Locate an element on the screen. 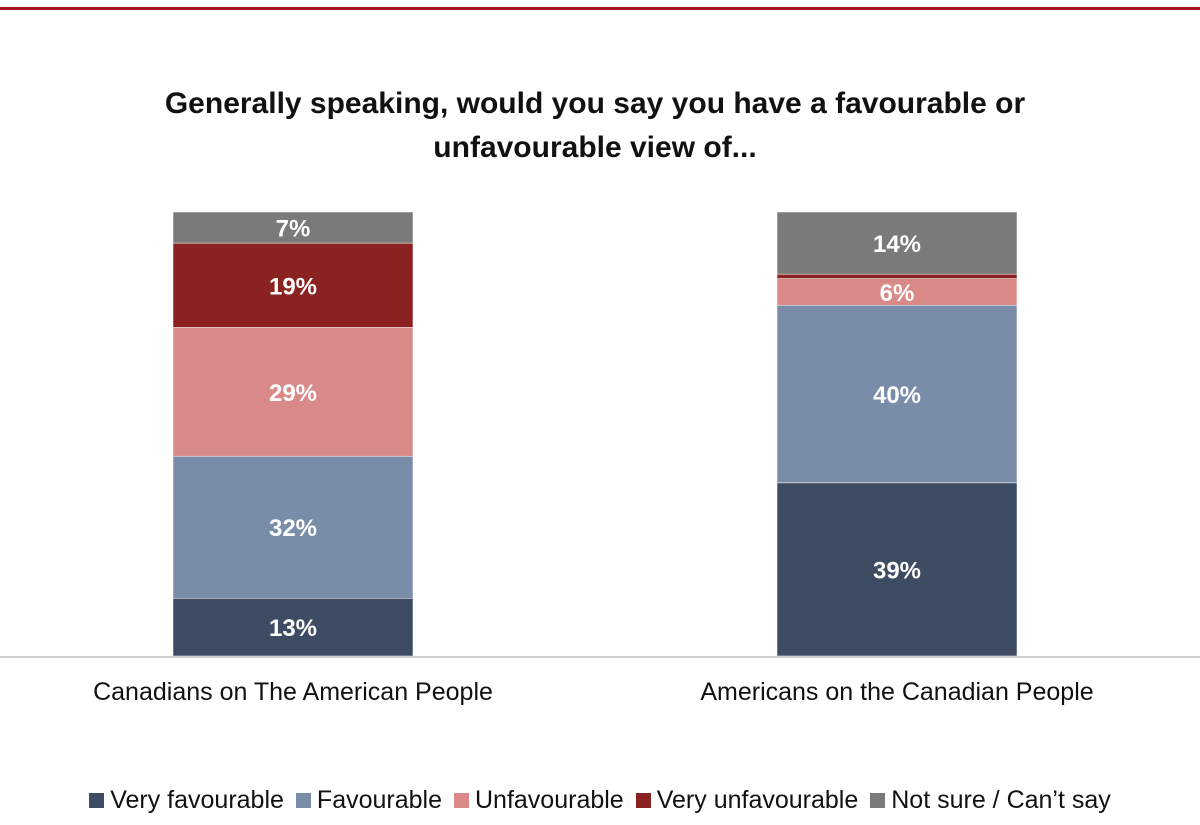 This screenshot has width=1200, height=825. data-label-not-sure-2: 14% is located at coordinates (897, 244).